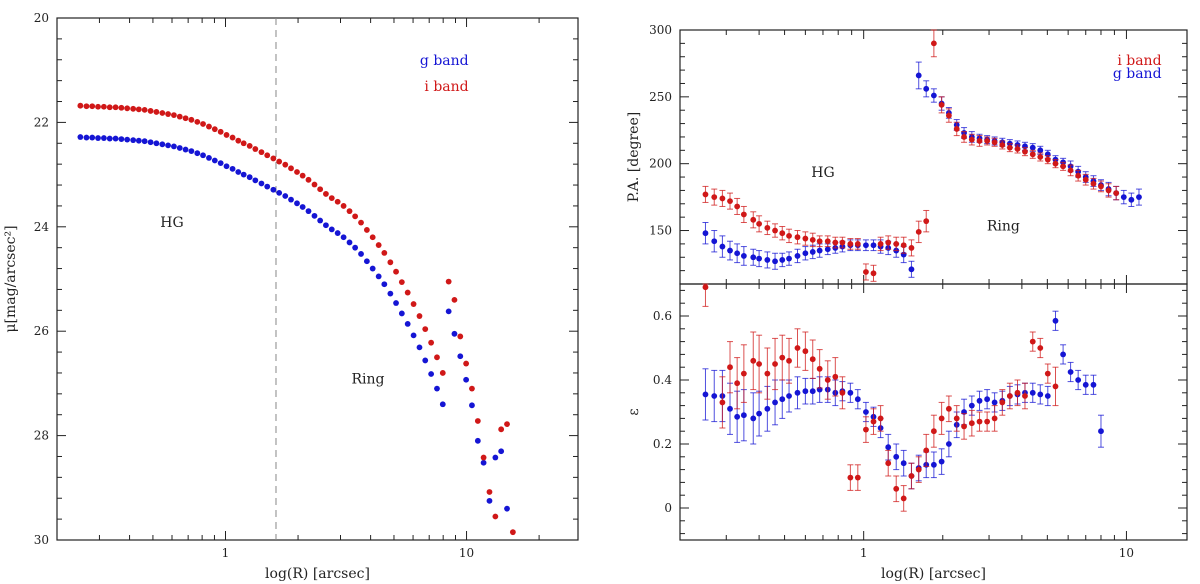 This screenshot has height=584, width=1200. Describe the element at coordinates (42, 227) in the screenshot. I see `y-tick-label: 24` at that location.